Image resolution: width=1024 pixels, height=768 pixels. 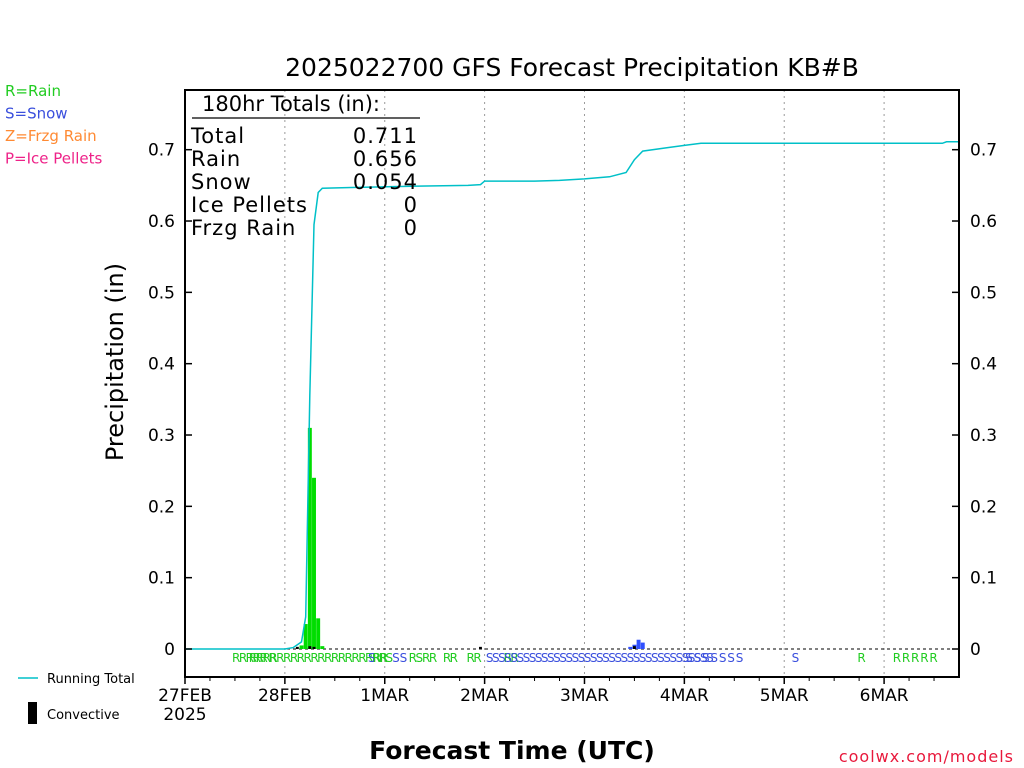 What do you see at coordinates (983, 365) in the screenshot?
I see `y-tick-label-right: 0.4` at bounding box center [983, 365].